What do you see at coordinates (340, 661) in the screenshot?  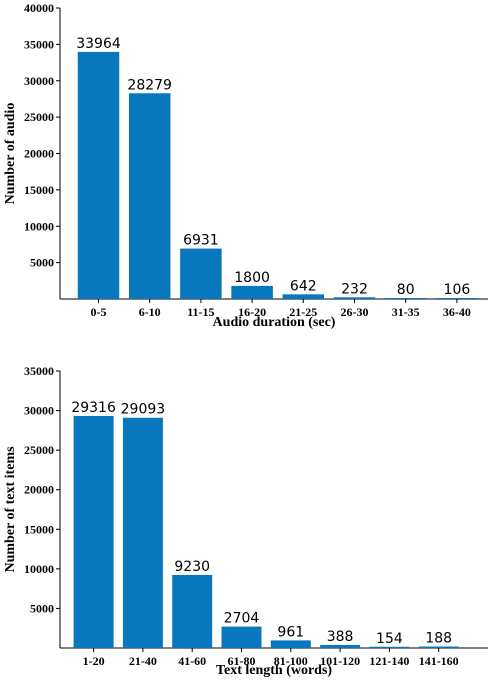 I see `x-tick-label: 101-120` at bounding box center [340, 661].